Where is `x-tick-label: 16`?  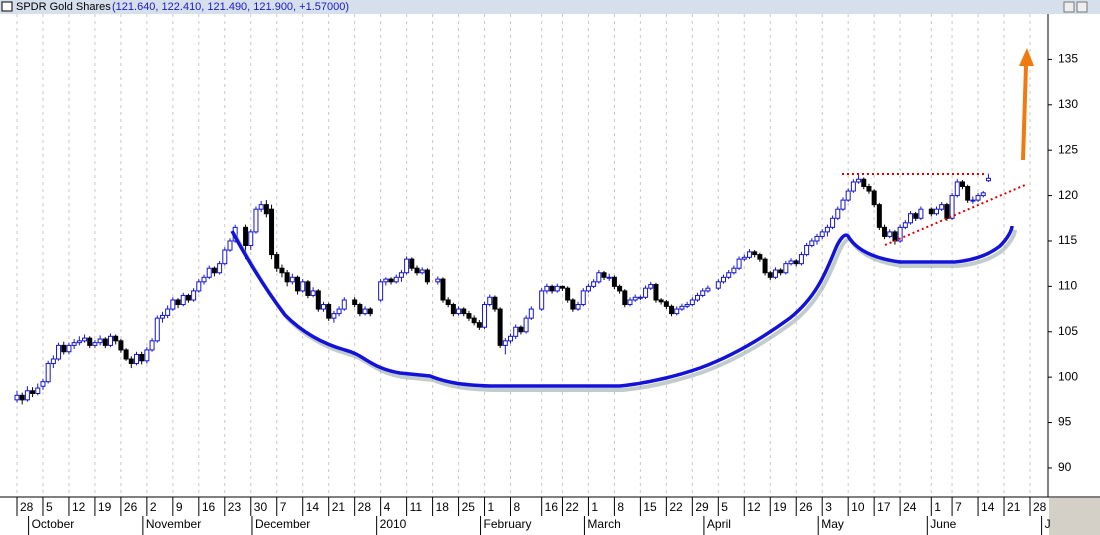 x-tick-label: 16 is located at coordinates (209, 507).